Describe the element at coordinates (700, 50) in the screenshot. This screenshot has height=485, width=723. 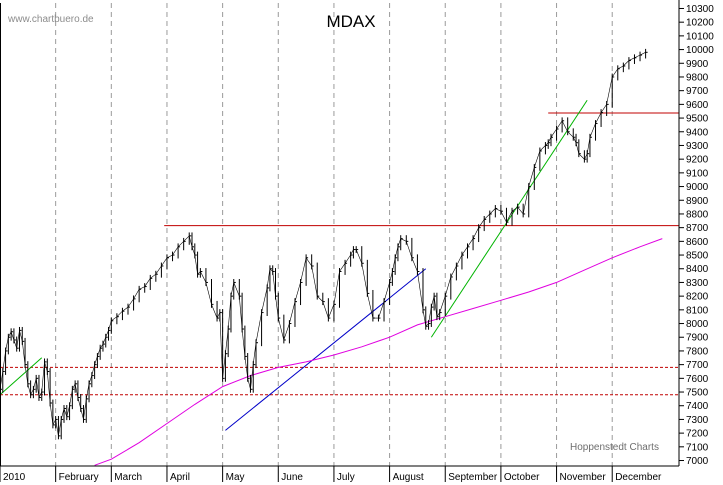
I see `y-tick-label: 10000` at that location.